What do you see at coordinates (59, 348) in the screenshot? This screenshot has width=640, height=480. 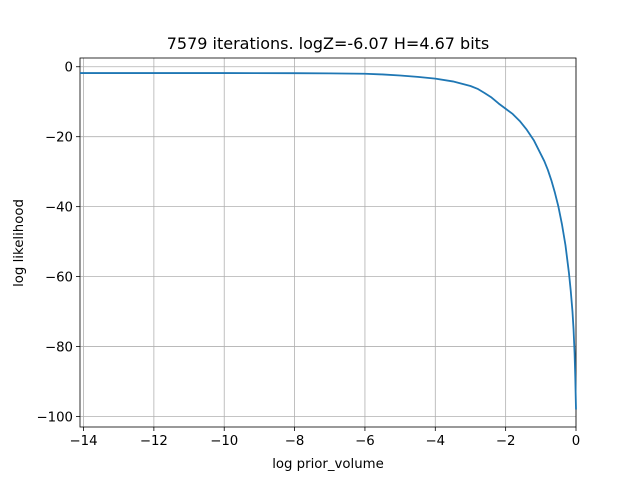 I see `y-tick-label: −80` at bounding box center [59, 348].